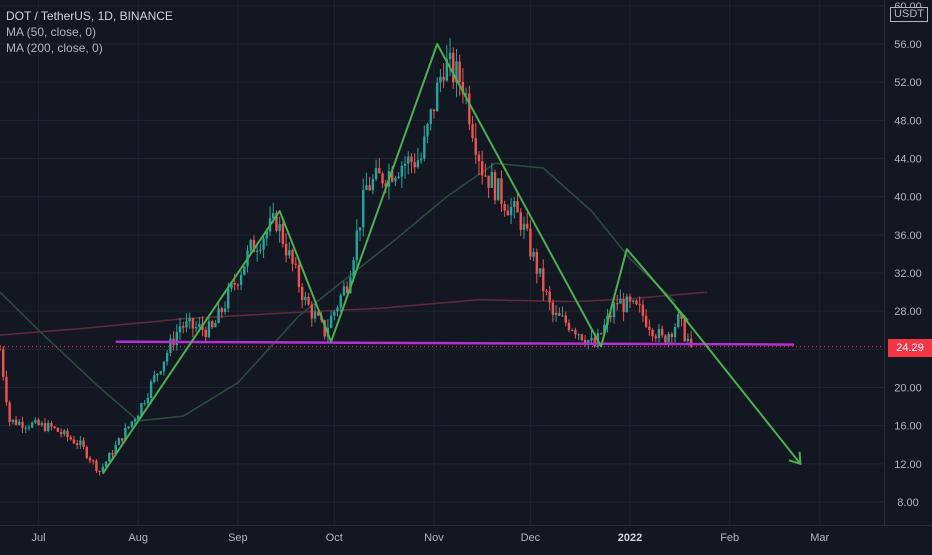 This screenshot has width=932, height=555. I want to click on time-tick-label: Mar, so click(819, 538).